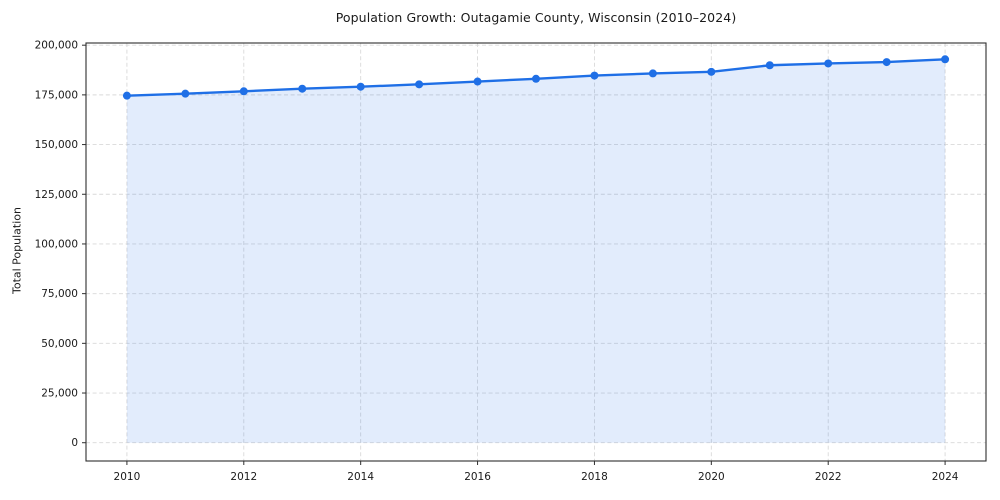 The image size is (1000, 500). Describe the element at coordinates (56, 195) in the screenshot. I see `y-tick-label: 125,000` at that location.